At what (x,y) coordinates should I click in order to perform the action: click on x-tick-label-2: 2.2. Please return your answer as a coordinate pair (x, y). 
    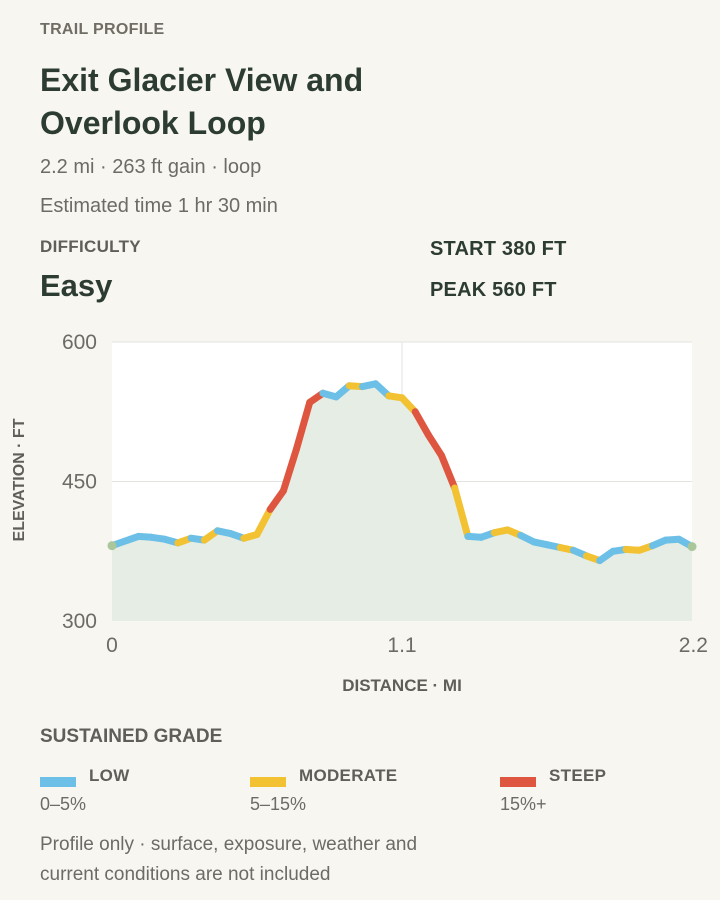
    Looking at the image, I should click on (693, 645).